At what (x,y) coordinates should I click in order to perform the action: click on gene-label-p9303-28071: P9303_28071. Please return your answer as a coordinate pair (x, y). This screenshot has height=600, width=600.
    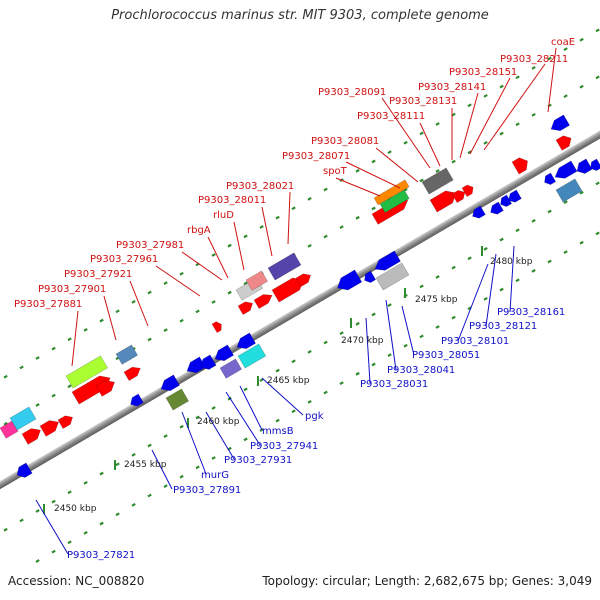
    Looking at the image, I should click on (316, 156).